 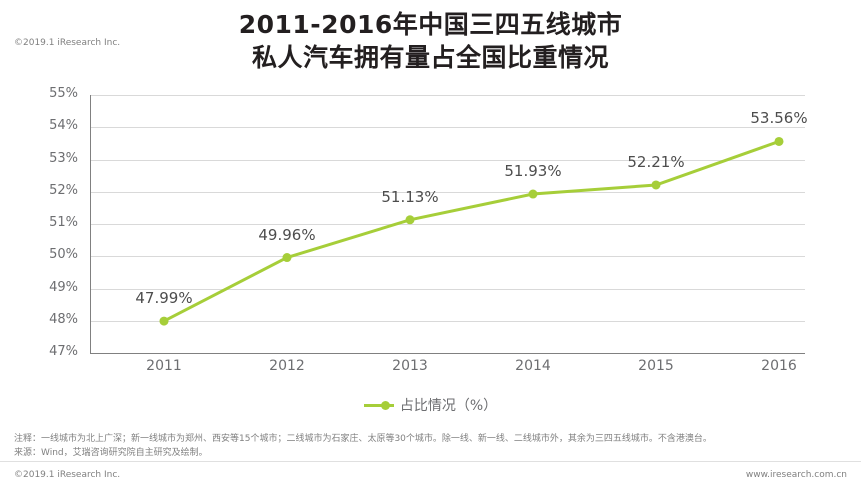 I want to click on note-line-2: 来源：Wind，艾瑞咨询研究院自主研究及绘制。, so click(x=111, y=453).